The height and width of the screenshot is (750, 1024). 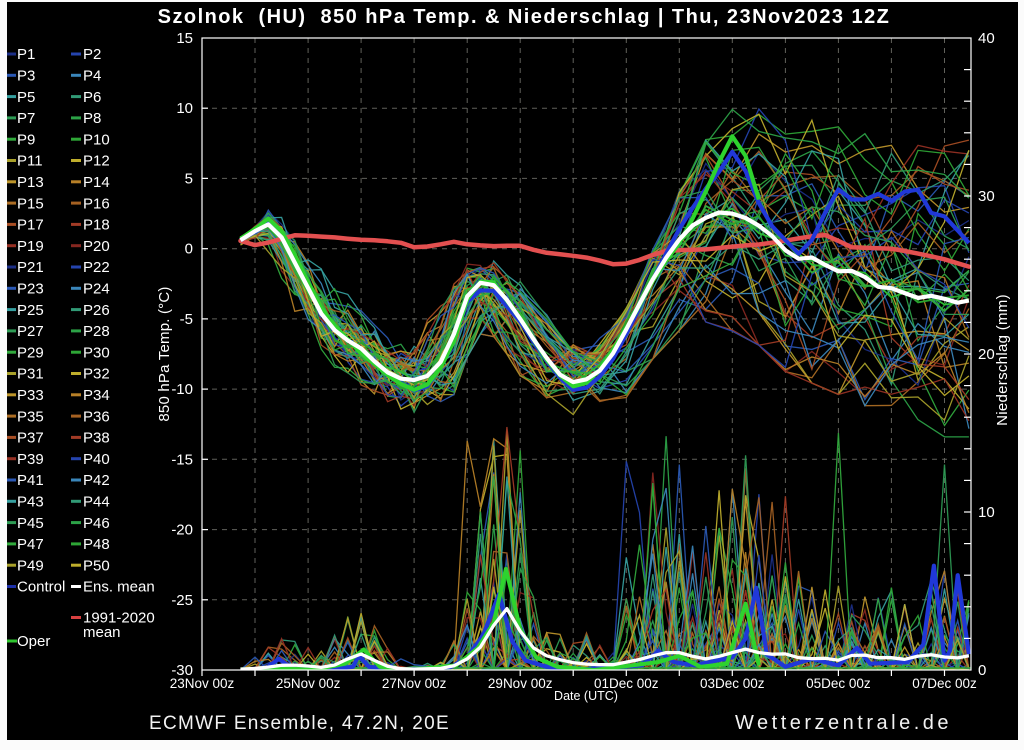 What do you see at coordinates (30, 438) in the screenshot?
I see `svg-text: P37` at bounding box center [30, 438].